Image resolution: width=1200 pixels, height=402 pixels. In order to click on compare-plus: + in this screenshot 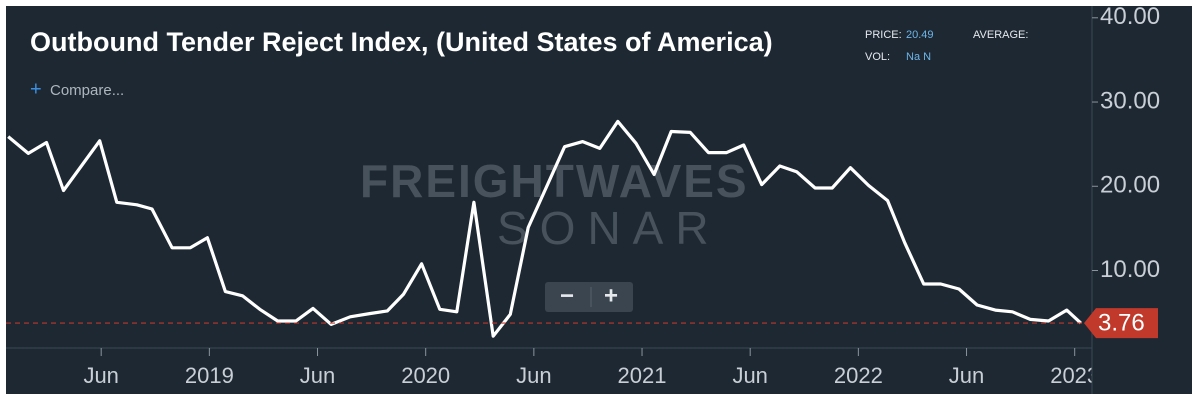, I will do `click(36, 89)`.